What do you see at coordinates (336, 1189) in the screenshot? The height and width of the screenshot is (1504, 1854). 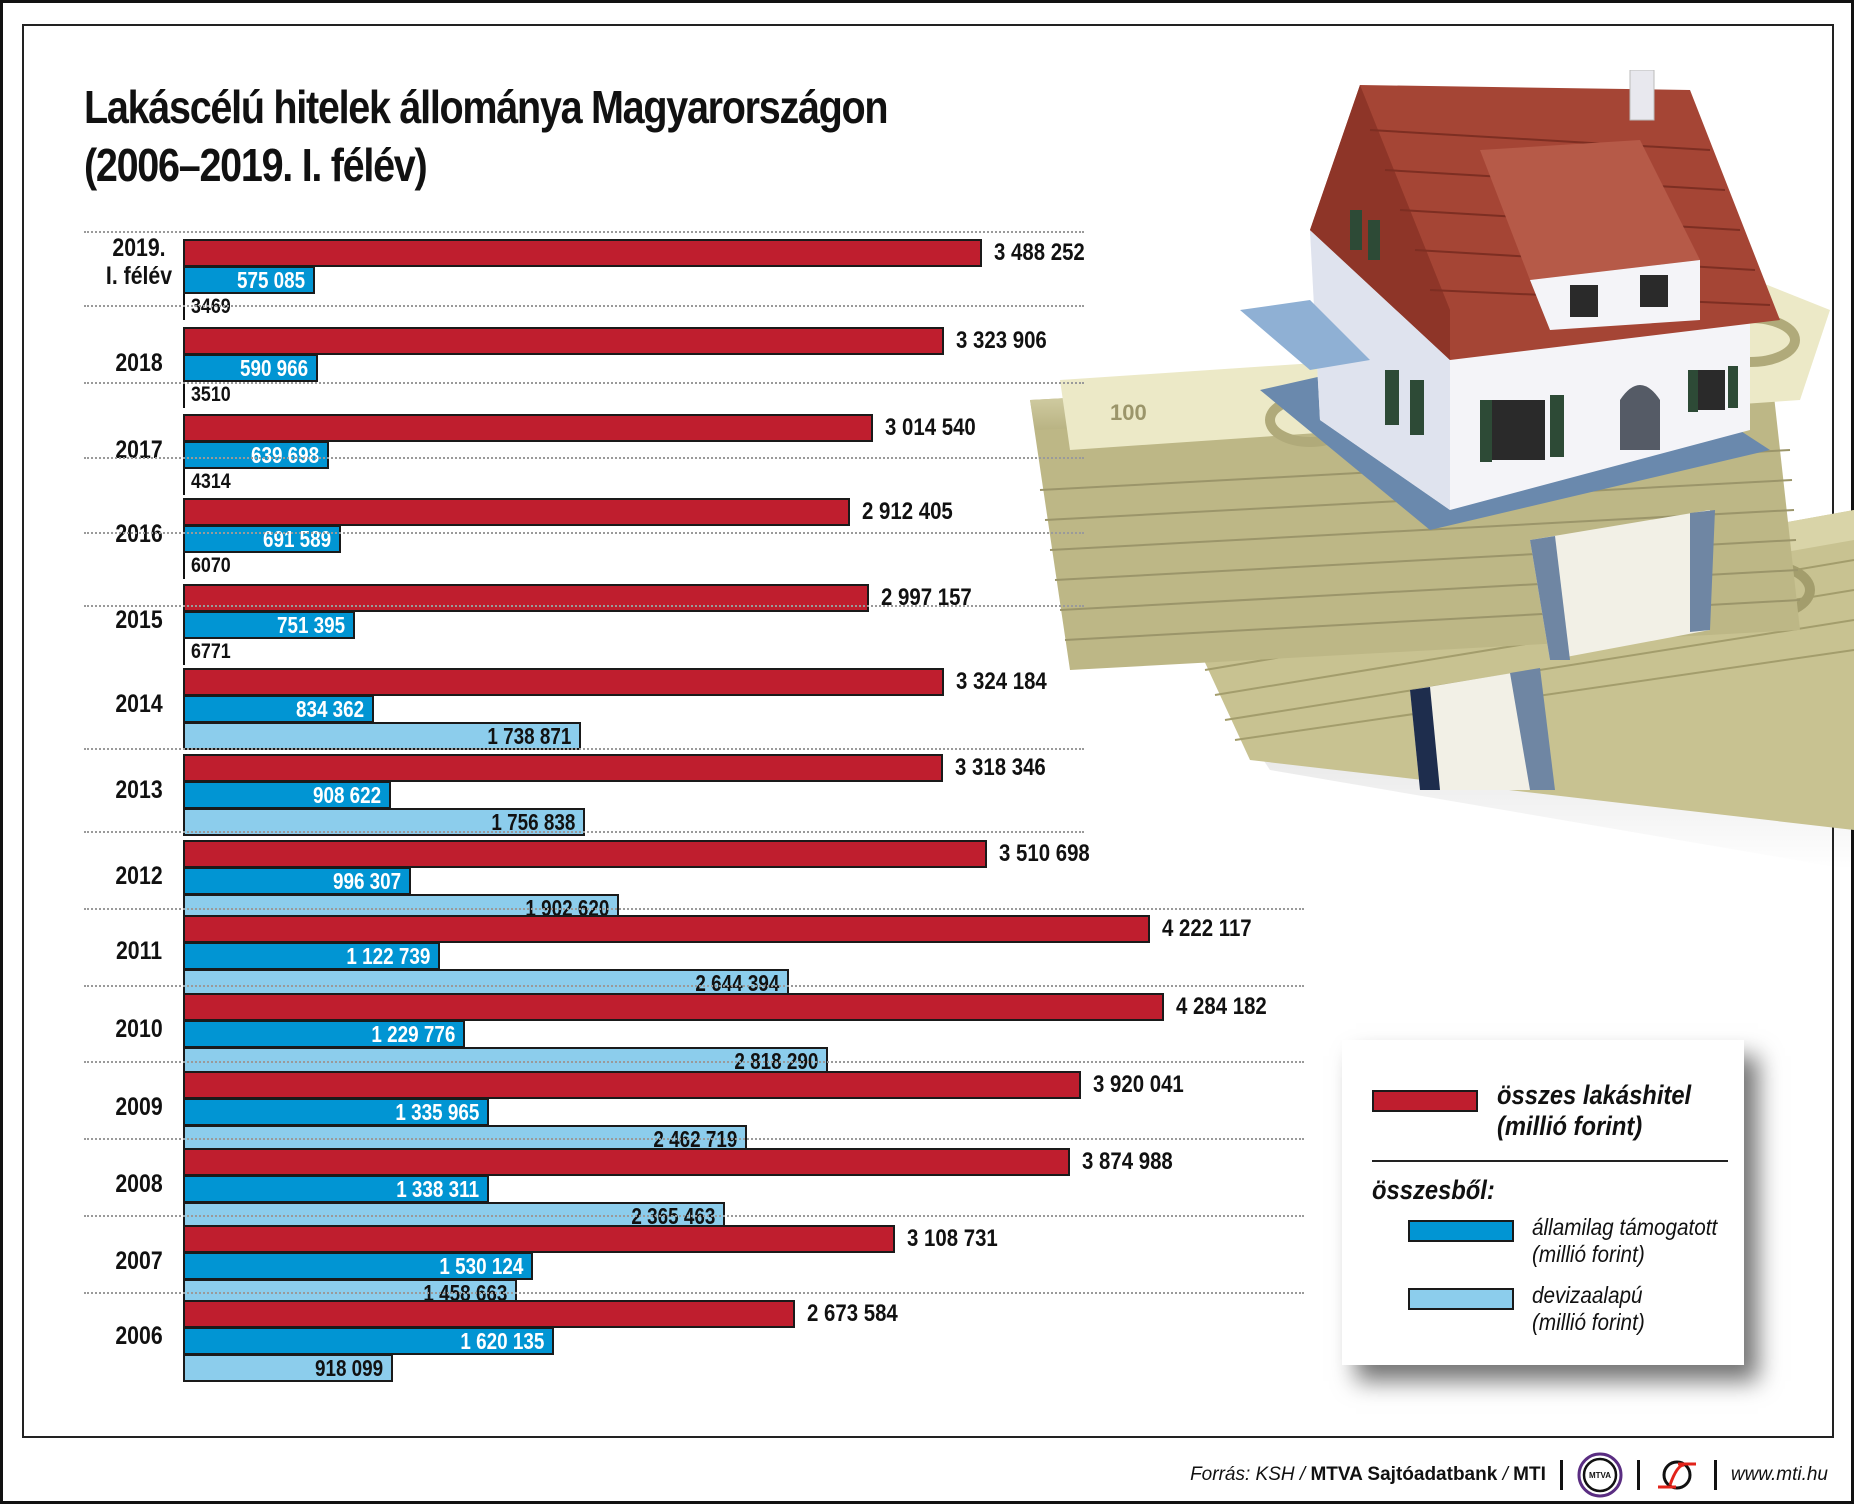 I see `bar-state: 1 338 311` at bounding box center [336, 1189].